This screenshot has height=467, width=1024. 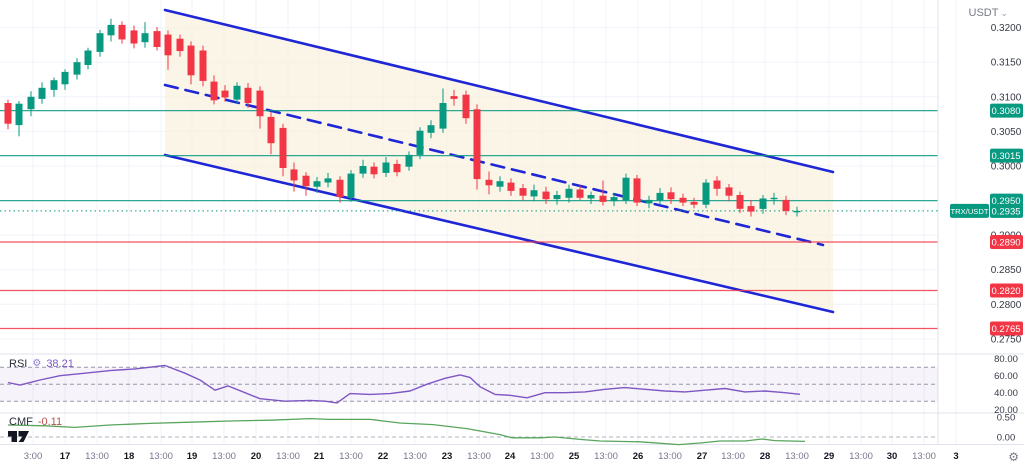 What do you see at coordinates (970, 211) in the screenshot?
I see `svg-text: TRX/USDT` at bounding box center [970, 211].